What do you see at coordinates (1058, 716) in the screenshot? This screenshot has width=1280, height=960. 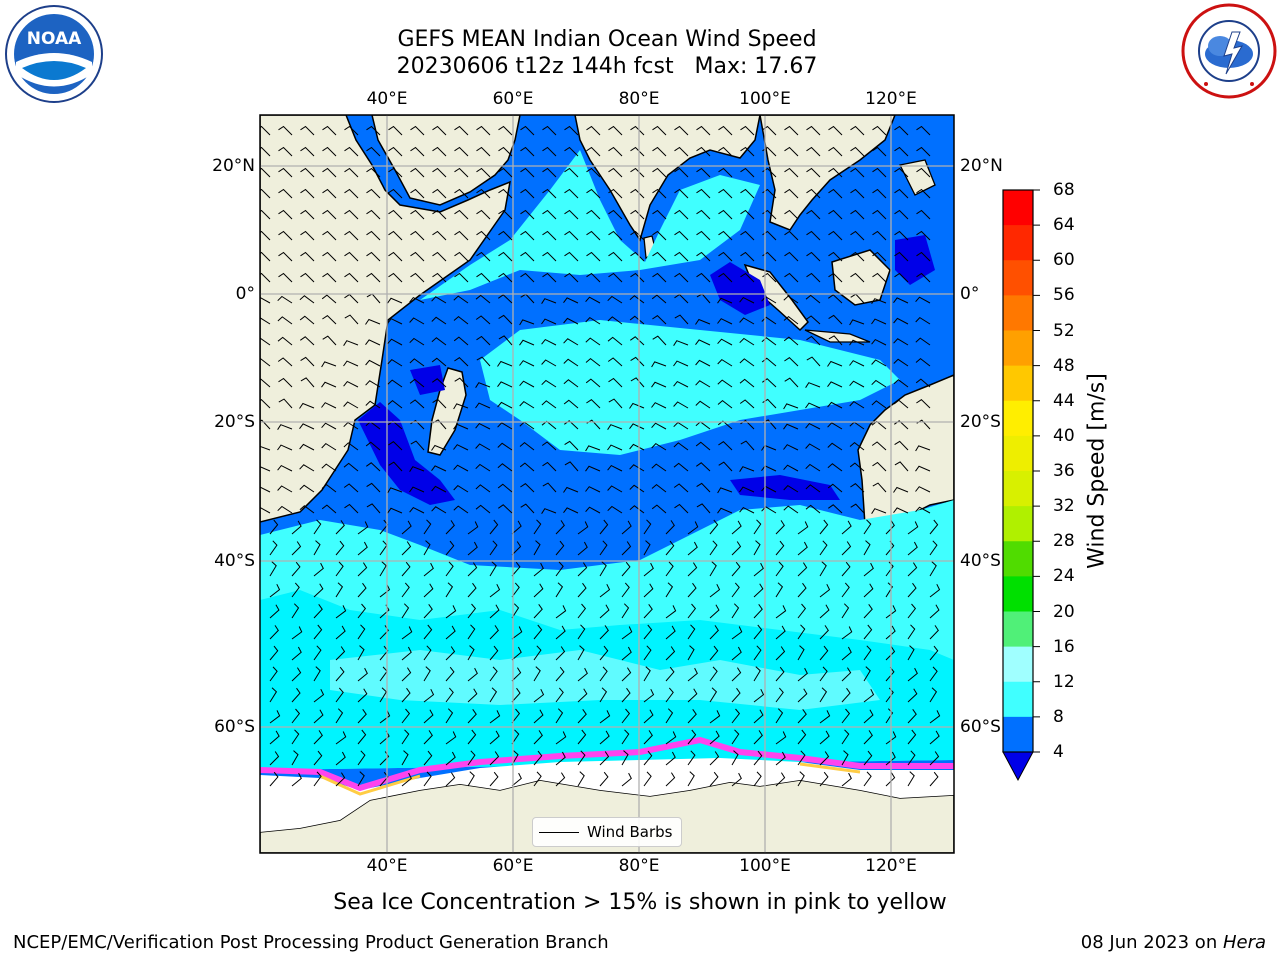 I see `colorbar-tick-label: 8` at bounding box center [1058, 716].